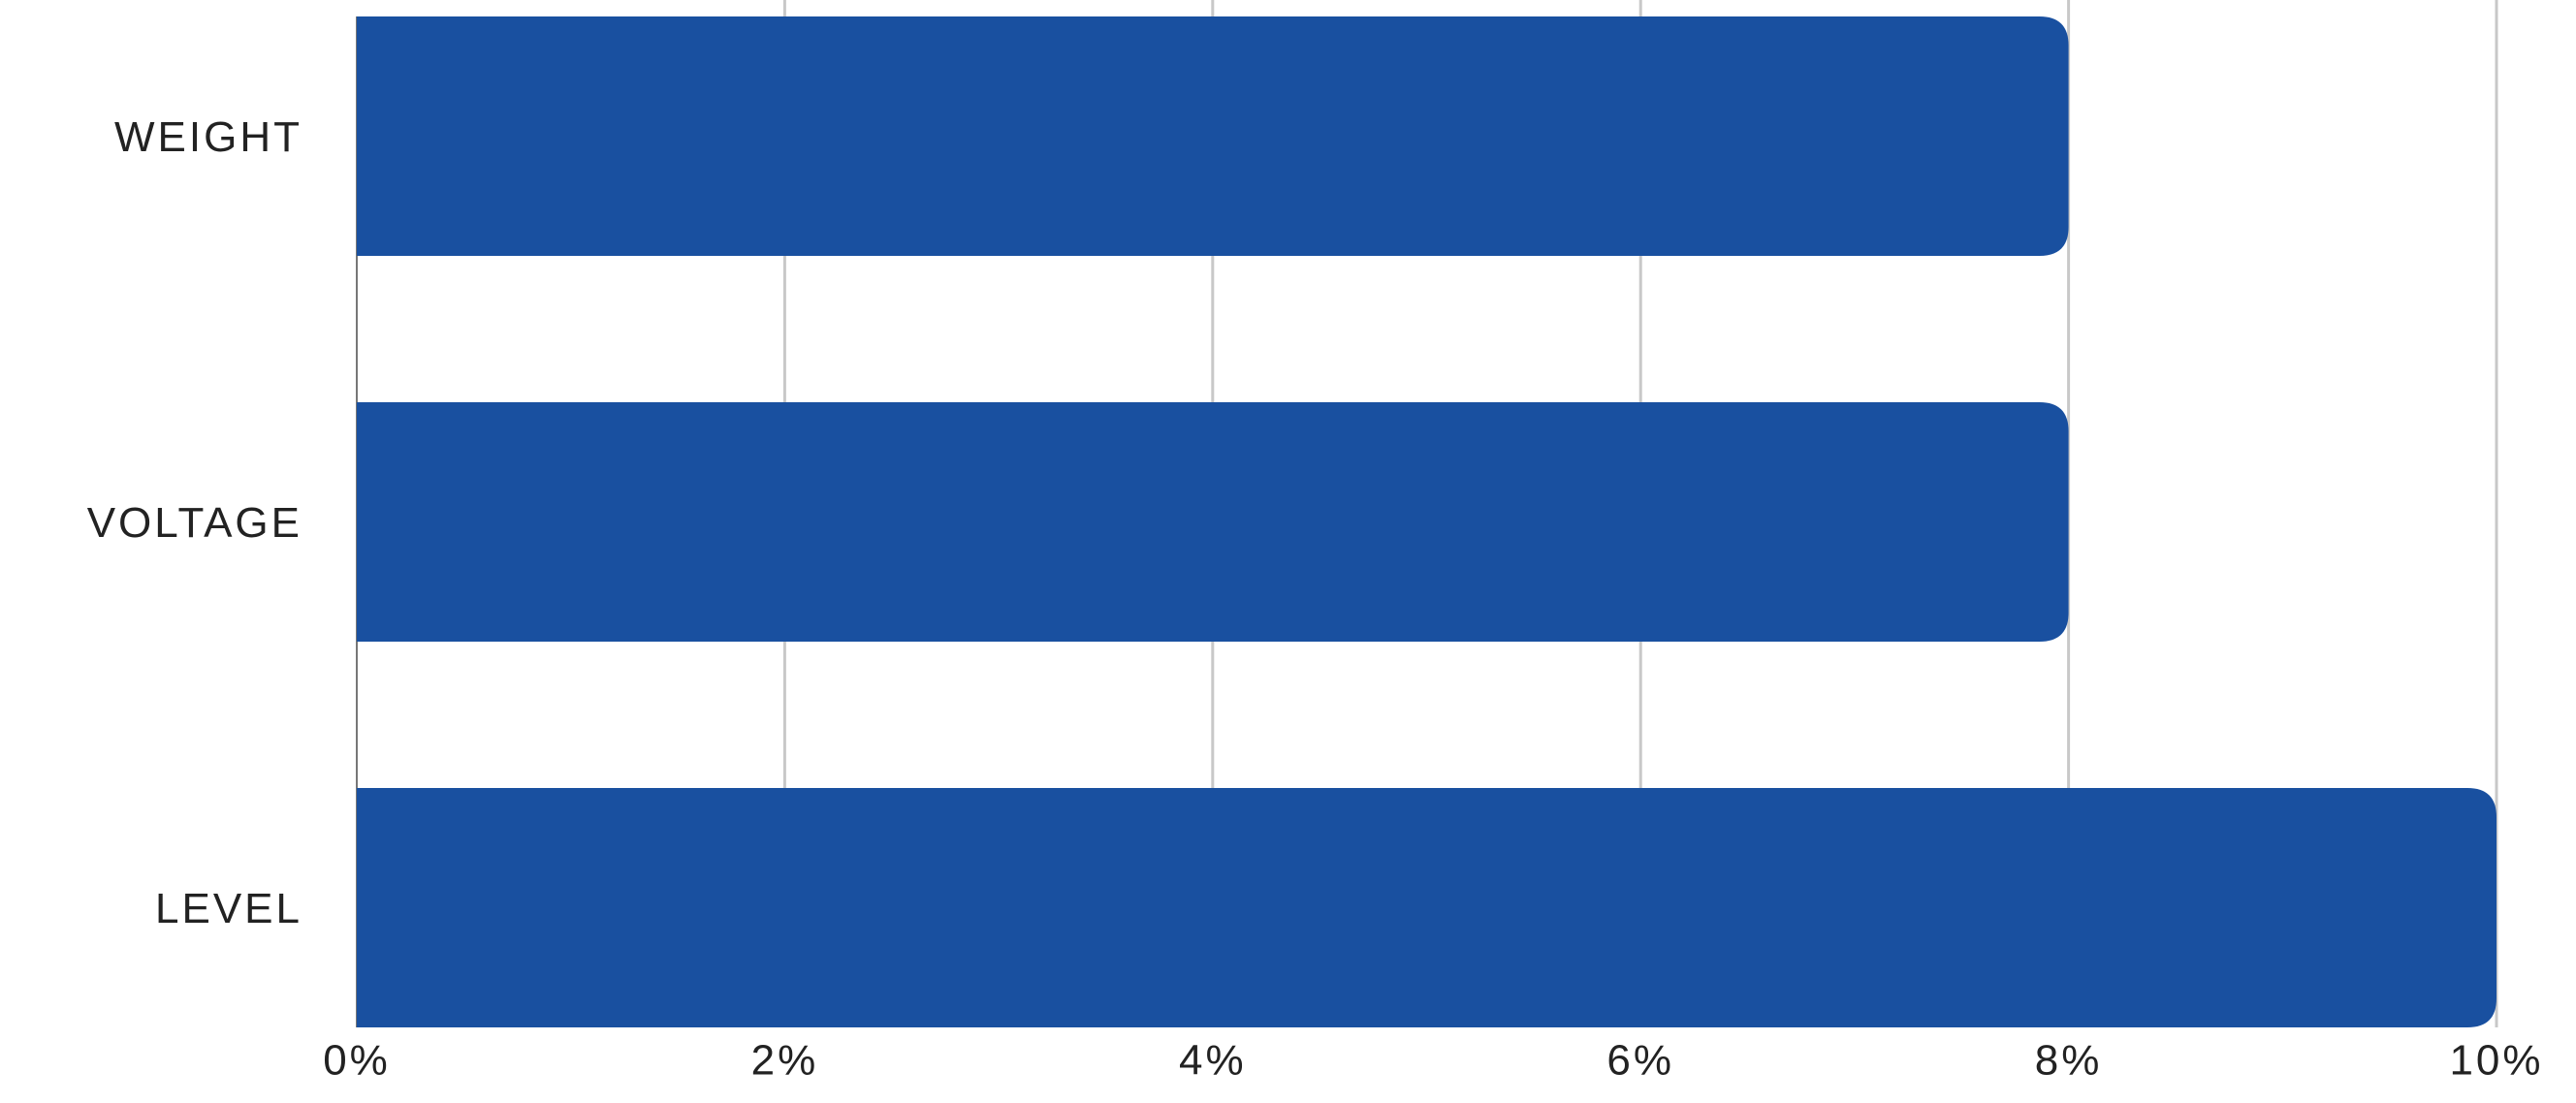 The height and width of the screenshot is (1103, 2576). I want to click on y-tick-label: WEIGHT, so click(208, 137).